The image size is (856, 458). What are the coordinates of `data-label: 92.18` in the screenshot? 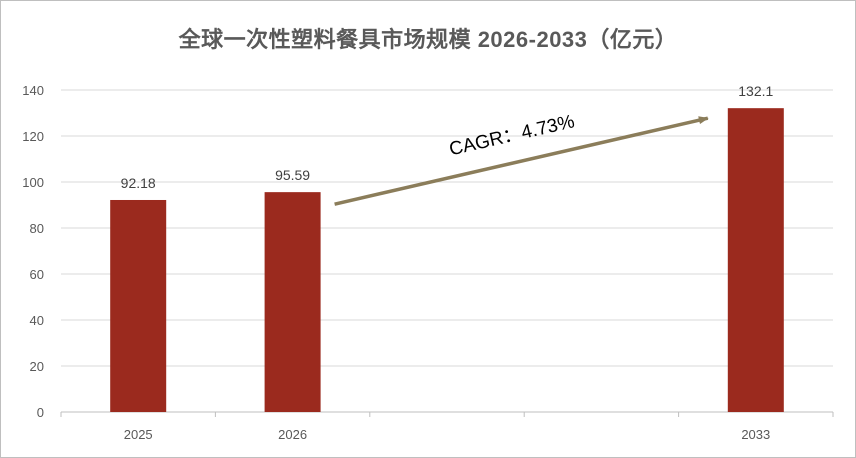 It's located at (138, 183).